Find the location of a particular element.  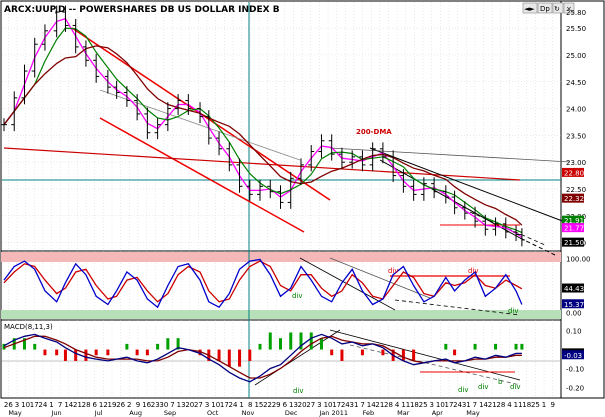

month-tick-label: May is located at coordinates (473, 413).